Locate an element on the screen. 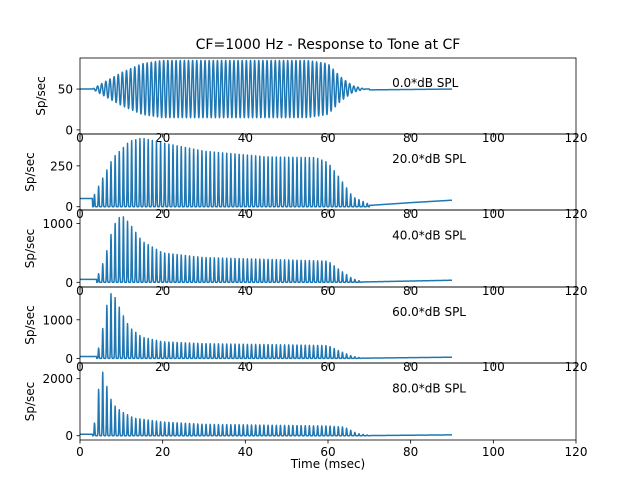 The width and height of the screenshot is (640, 480). chart-title: CF=1000 Hz - Response to Tone at CF is located at coordinates (328, 45).